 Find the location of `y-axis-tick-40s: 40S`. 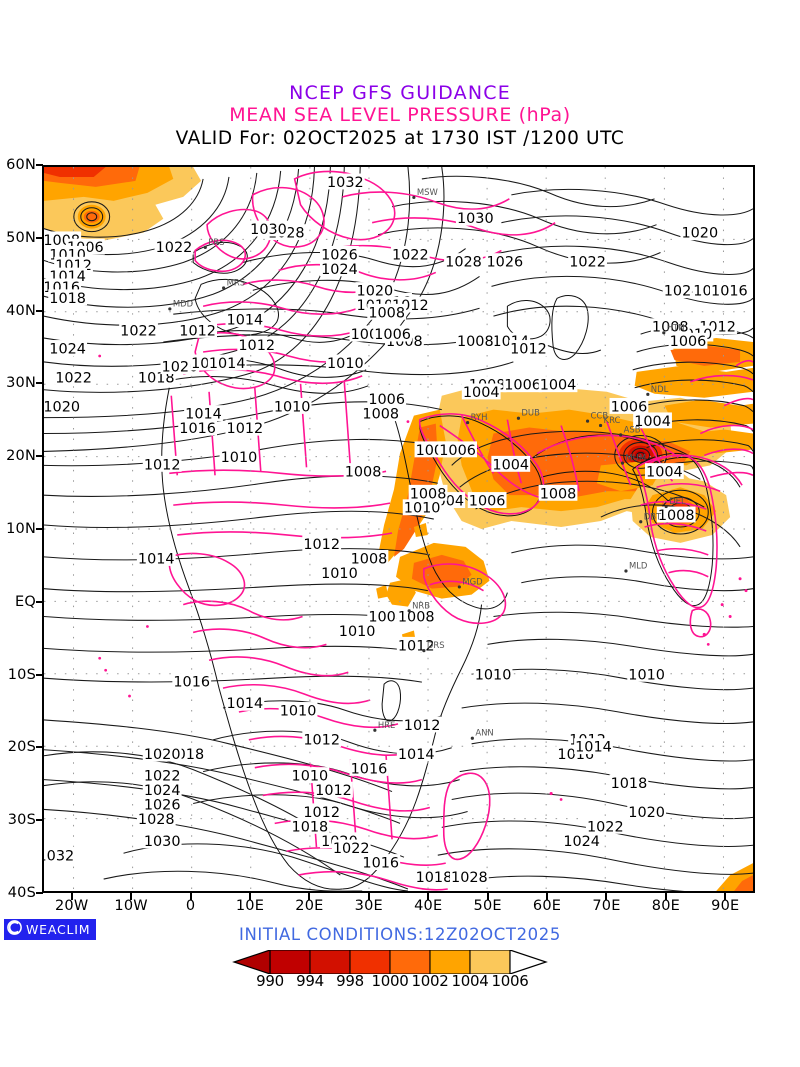

y-axis-tick-40s: 40S is located at coordinates (21, 893).